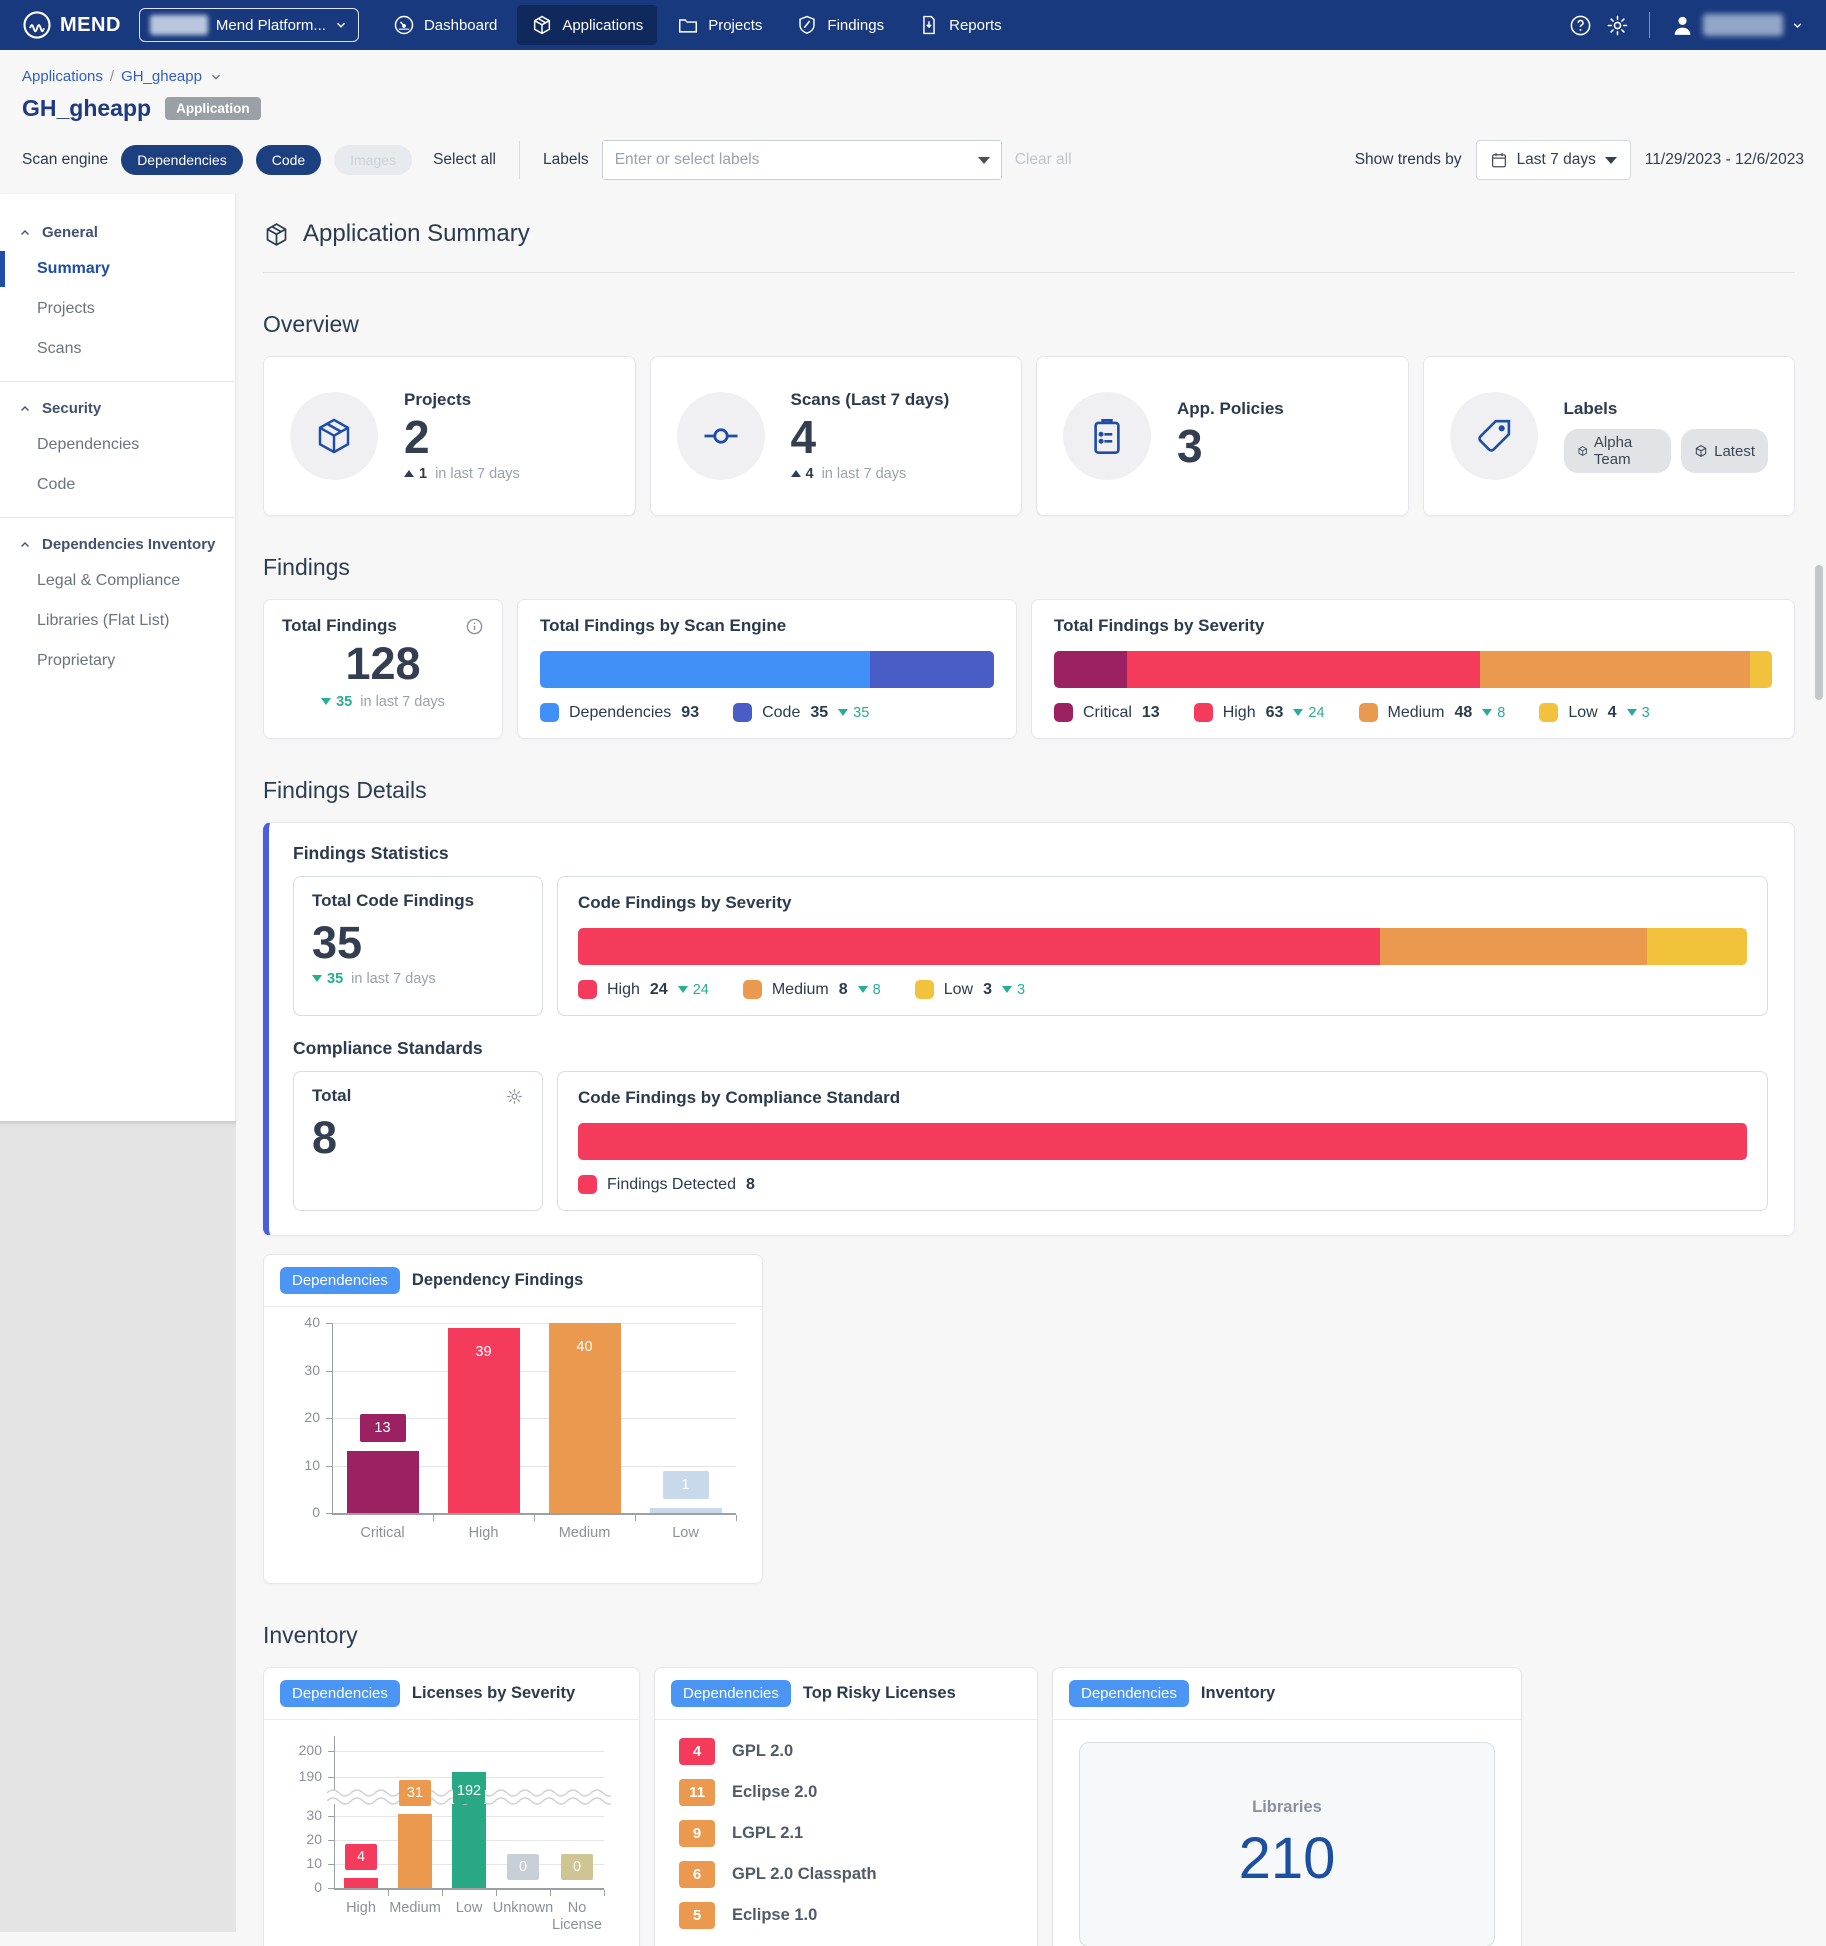  I want to click on legend-medium: Medium 48 8, so click(1431, 712).